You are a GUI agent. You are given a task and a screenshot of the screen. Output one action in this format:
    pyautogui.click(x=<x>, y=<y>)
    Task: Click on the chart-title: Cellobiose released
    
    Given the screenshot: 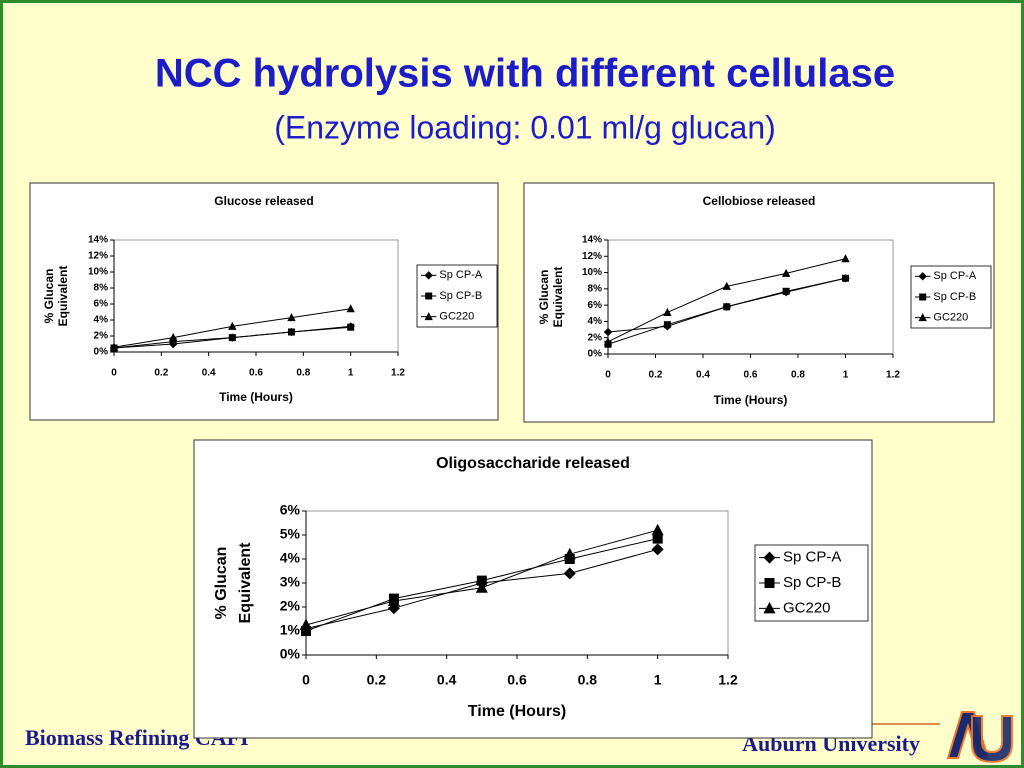 What is the action you would take?
    pyautogui.click(x=759, y=201)
    